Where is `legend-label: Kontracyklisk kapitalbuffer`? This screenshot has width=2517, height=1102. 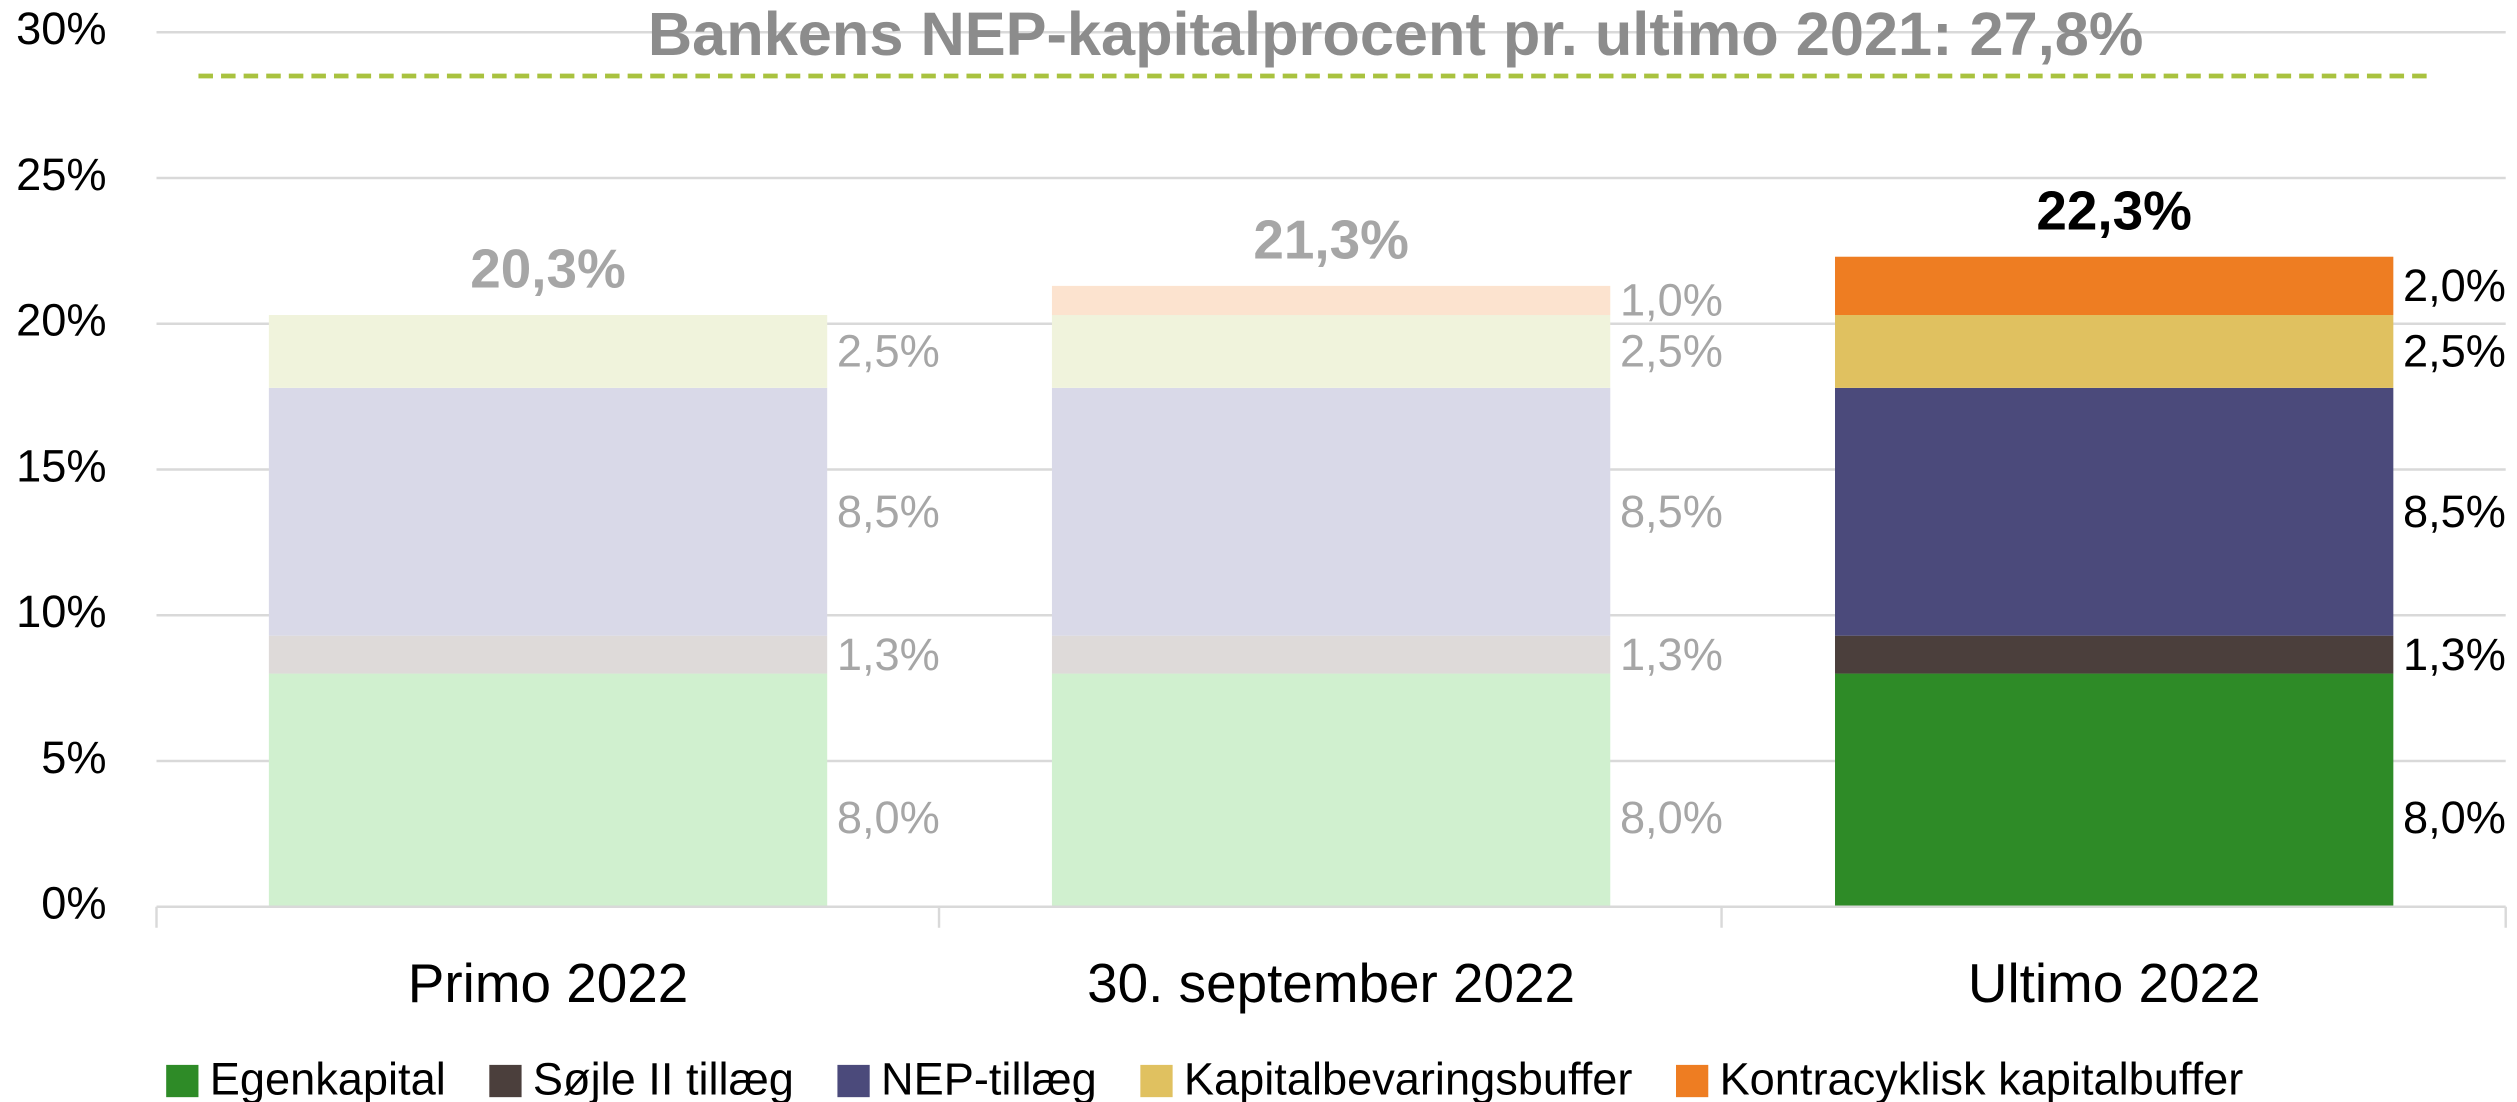 legend-label: Kontracyklisk kapitalbuffer is located at coordinates (1982, 1078).